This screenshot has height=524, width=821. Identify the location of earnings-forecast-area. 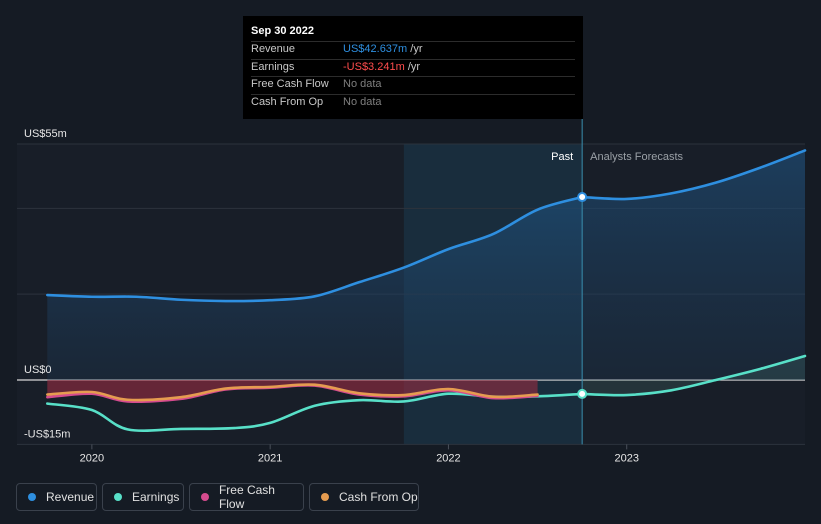
(693, 375).